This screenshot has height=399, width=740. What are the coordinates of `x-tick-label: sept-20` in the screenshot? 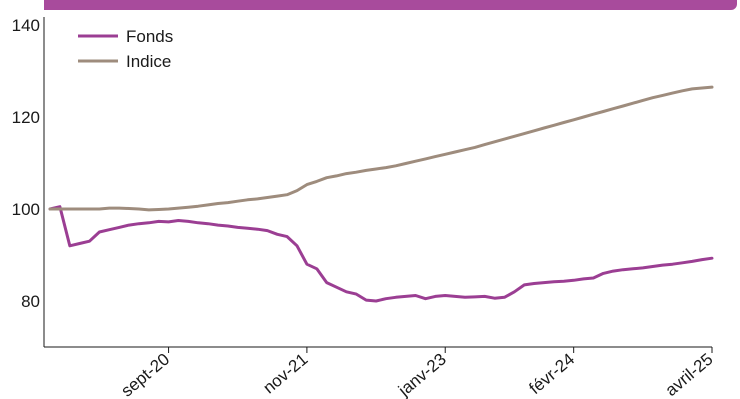 It's located at (145, 374).